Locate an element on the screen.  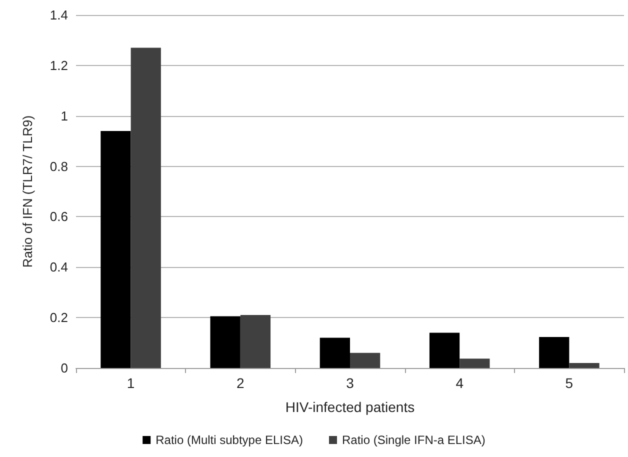
y-tick-label: 0.4 is located at coordinates (59, 267).